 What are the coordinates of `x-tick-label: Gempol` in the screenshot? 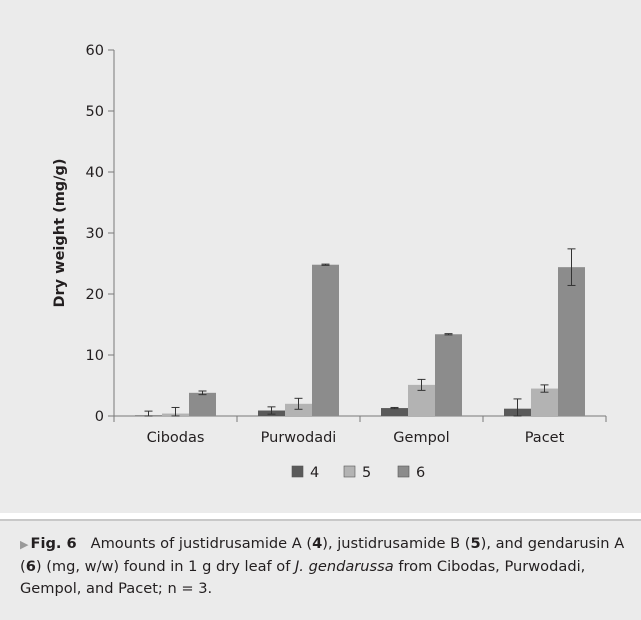 It's located at (421, 438).